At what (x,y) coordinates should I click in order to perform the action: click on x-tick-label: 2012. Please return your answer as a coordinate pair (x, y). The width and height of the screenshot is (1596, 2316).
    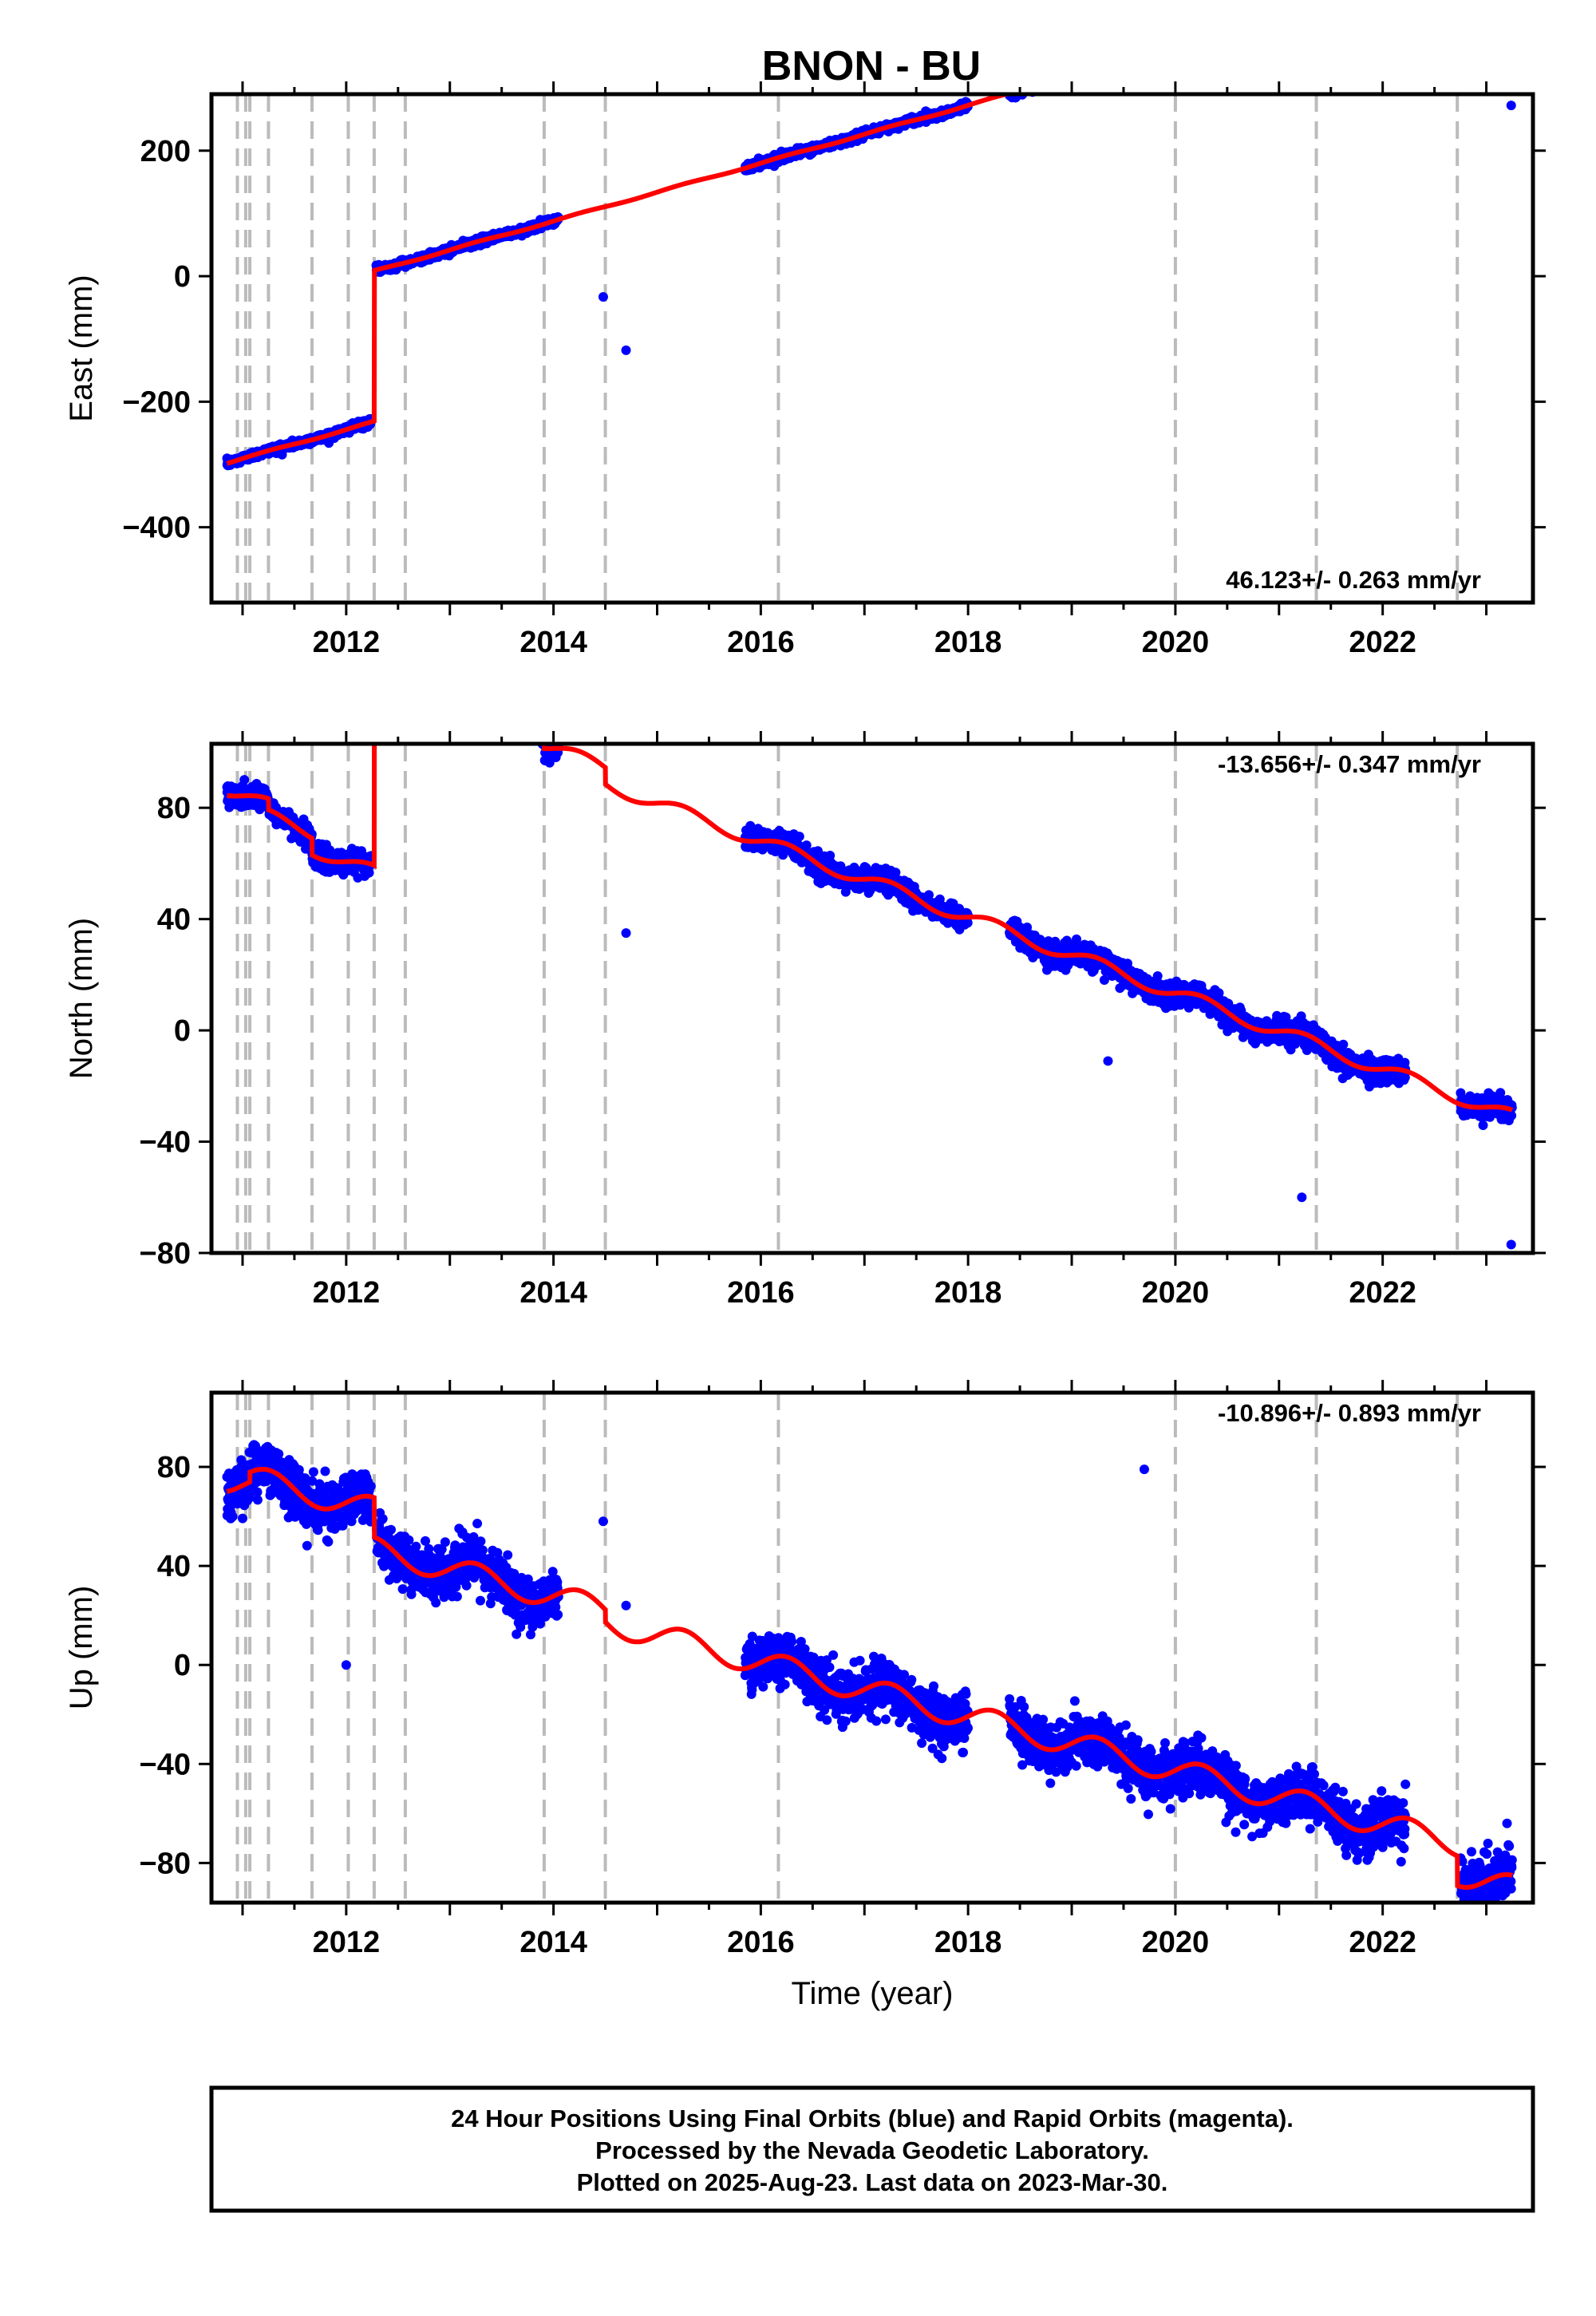
    Looking at the image, I should click on (347, 642).